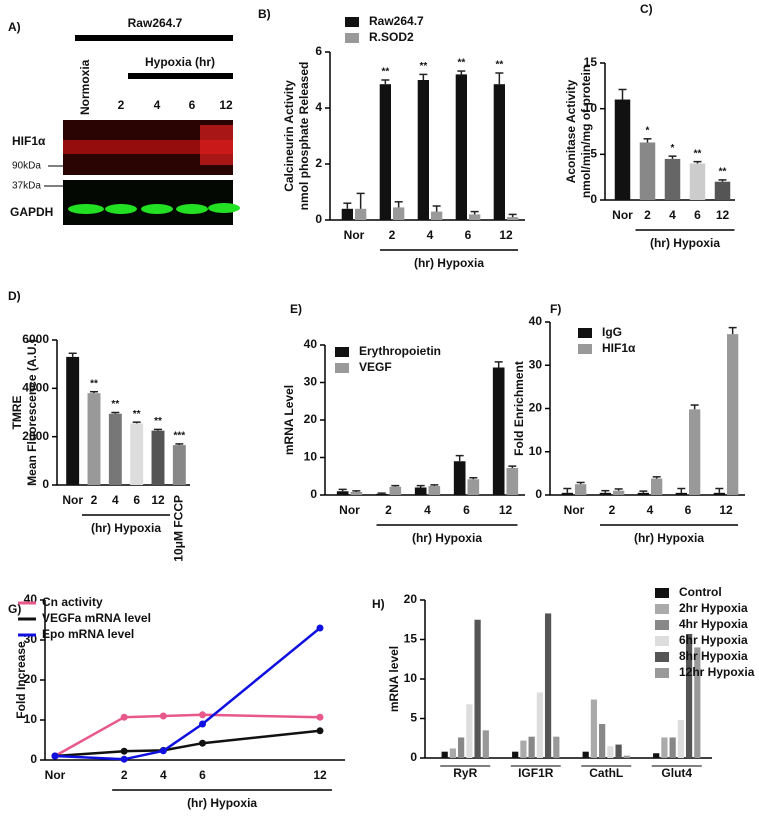  I want to click on legend-label: 2hr Hypoxia, so click(713, 608).